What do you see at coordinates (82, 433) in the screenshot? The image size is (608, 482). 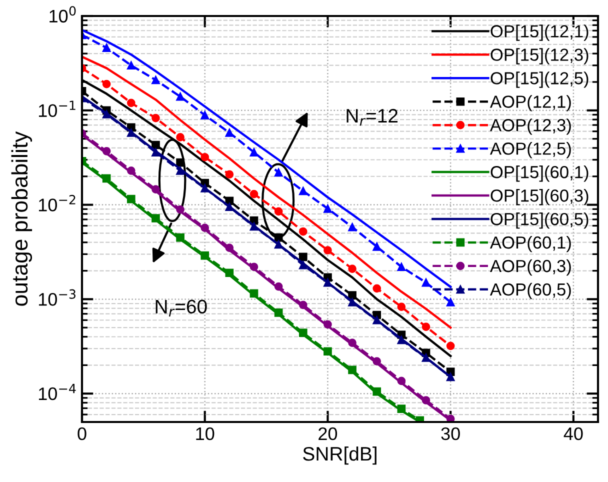 I see `x-tick-label: 0` at bounding box center [82, 433].